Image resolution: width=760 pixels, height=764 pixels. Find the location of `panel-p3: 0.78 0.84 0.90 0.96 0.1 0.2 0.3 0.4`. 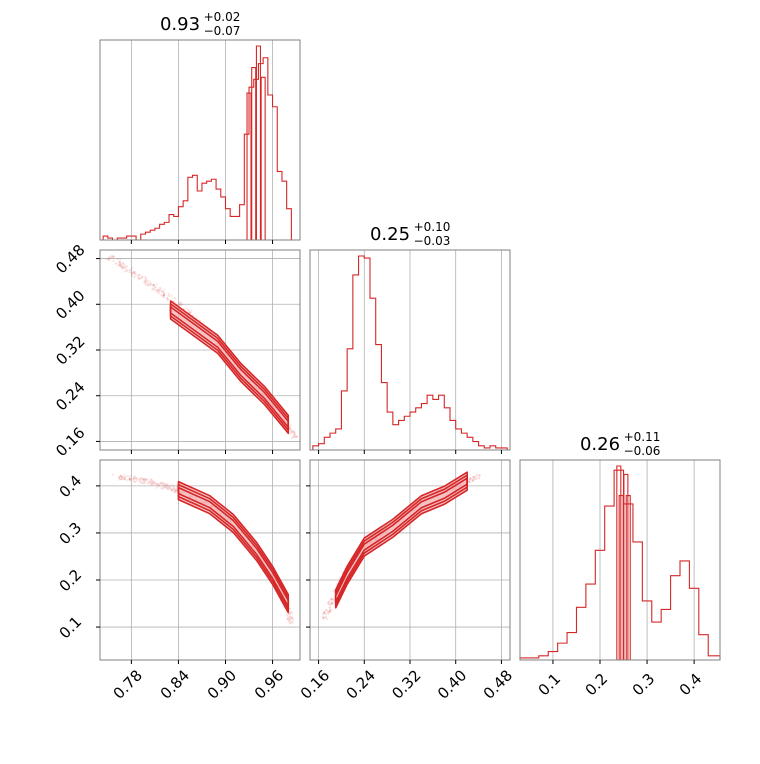

panel-p3: 0.78 0.84 0.90 0.96 0.1 0.2 0.3 0.4 is located at coordinates (178, 581).